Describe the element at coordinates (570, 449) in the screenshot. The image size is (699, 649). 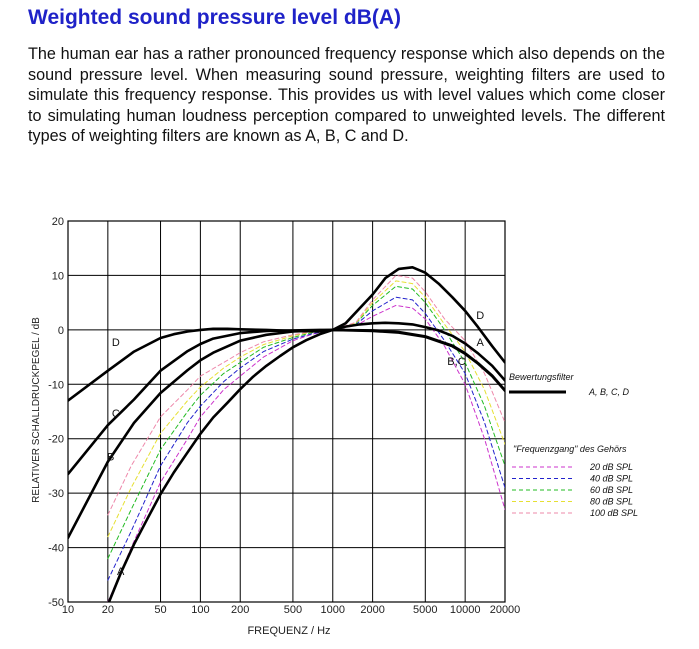
I see `hearing-legend-title: "Frequenzgang" des Gehörs` at that location.